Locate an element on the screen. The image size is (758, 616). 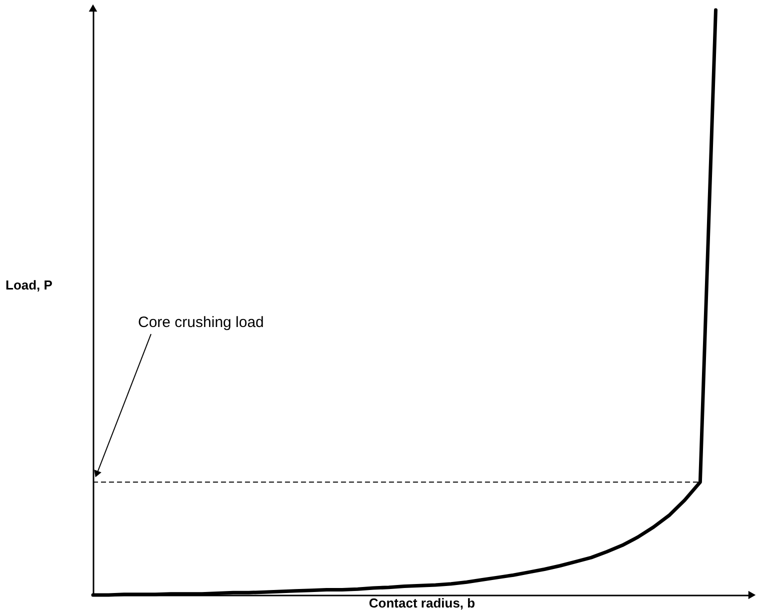
x-axis-title: Contact radius, b is located at coordinates (422, 603).